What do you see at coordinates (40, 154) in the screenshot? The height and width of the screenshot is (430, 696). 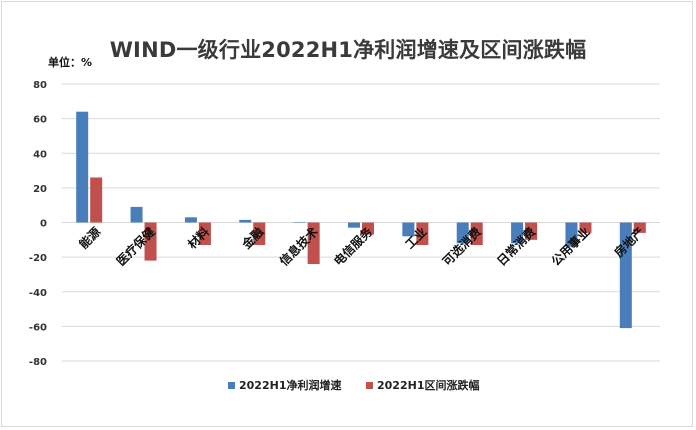 I see `y-tick-label: 40` at bounding box center [40, 154].